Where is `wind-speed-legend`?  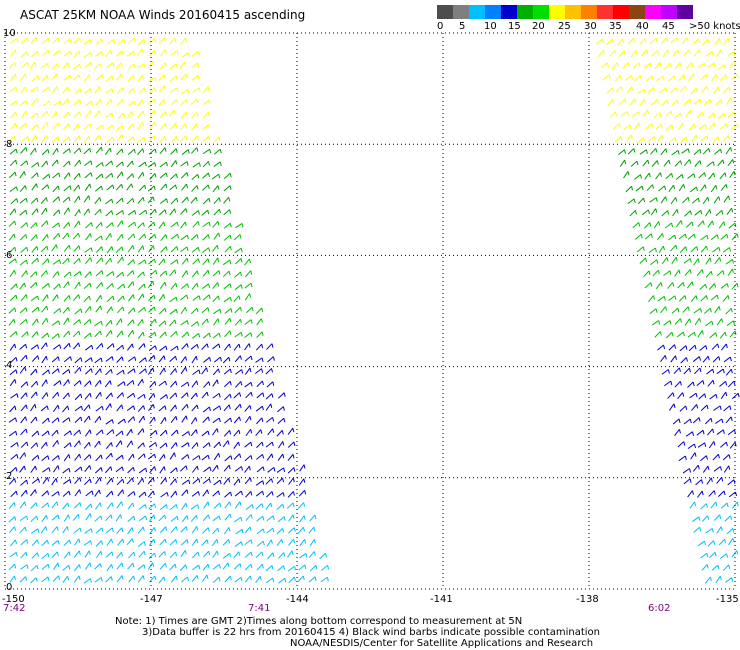
wind-speed-legend is located at coordinates (565, 12).